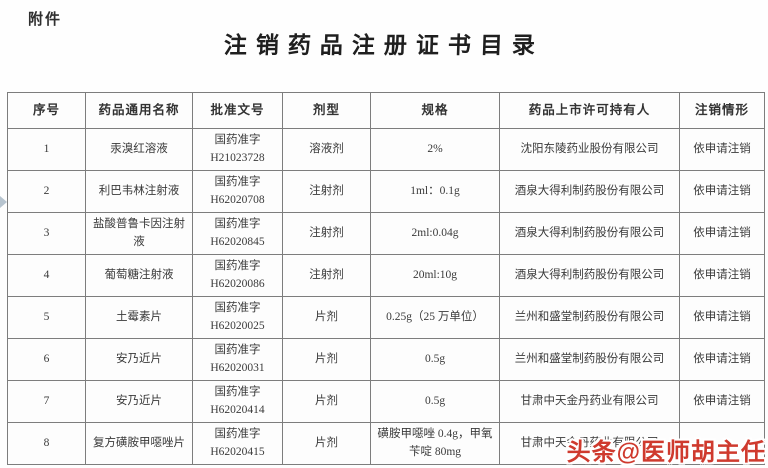 The image size is (768, 468). I want to click on cell-spec: 20ml:10g, so click(435, 275).